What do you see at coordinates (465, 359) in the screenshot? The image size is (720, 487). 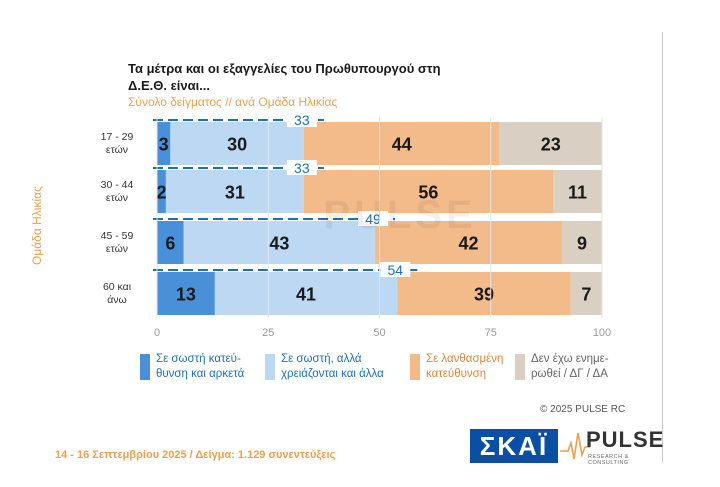 I see `legend-label-line: Σε λανθασμένη` at bounding box center [465, 359].